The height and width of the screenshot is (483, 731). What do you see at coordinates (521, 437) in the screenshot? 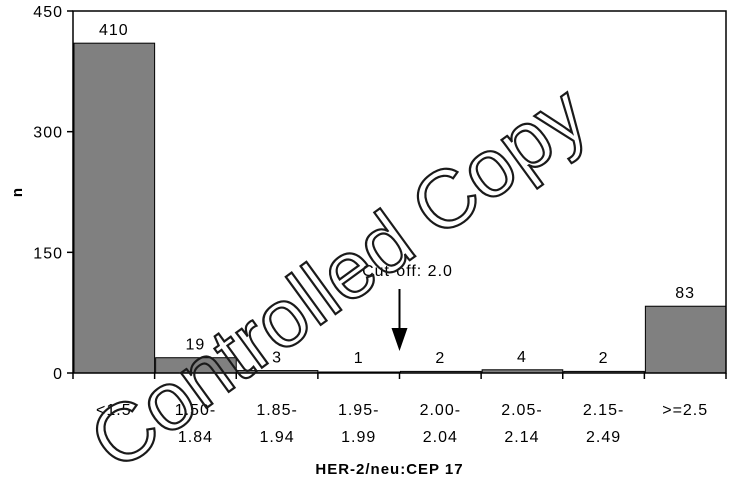
I see `x-tick-label-5-1: 2.14` at bounding box center [521, 437].